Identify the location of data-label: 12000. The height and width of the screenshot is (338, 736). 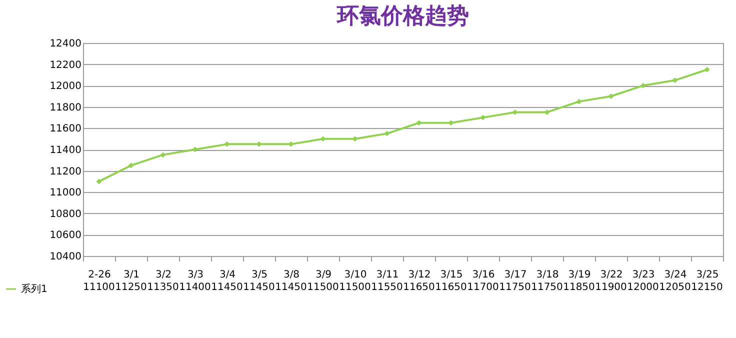
(643, 287).